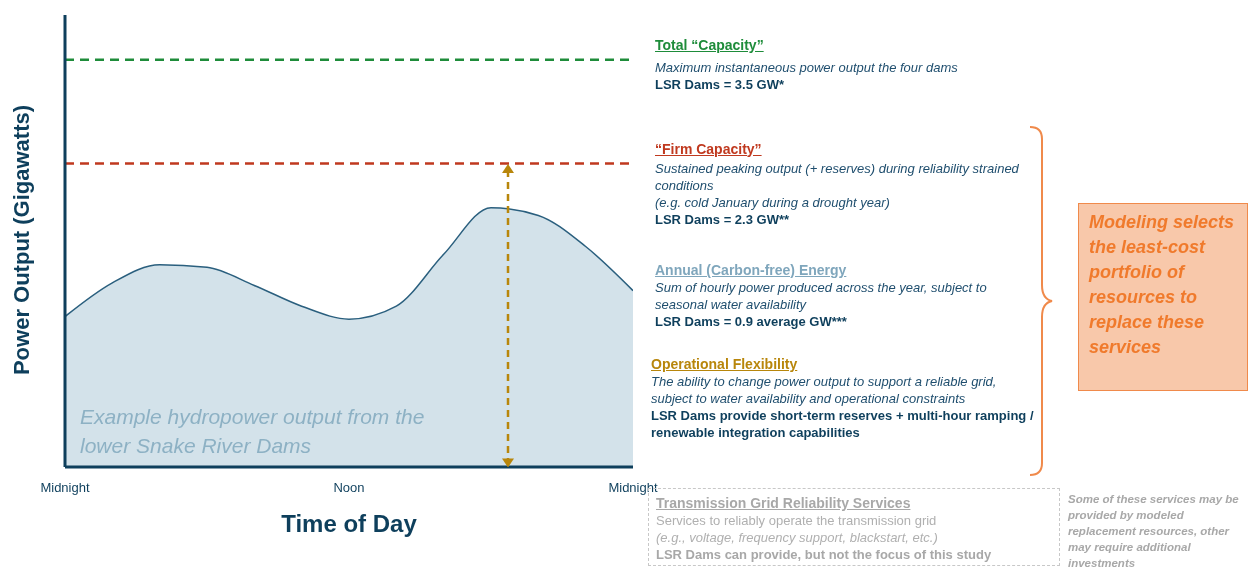 This screenshot has width=1254, height=569. Describe the element at coordinates (751, 270) in the screenshot. I see `text: Annual (Carbon-free) Energy` at that location.